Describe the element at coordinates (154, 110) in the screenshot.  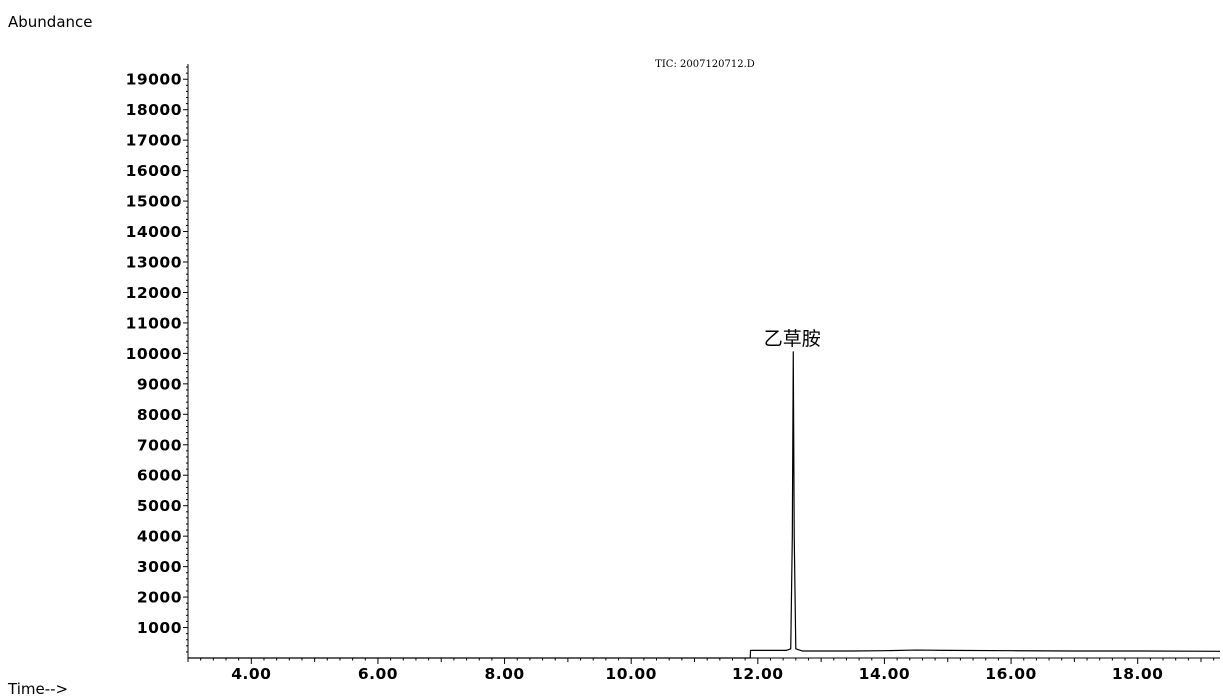
I see `y-tick-label: 18000` at that location.